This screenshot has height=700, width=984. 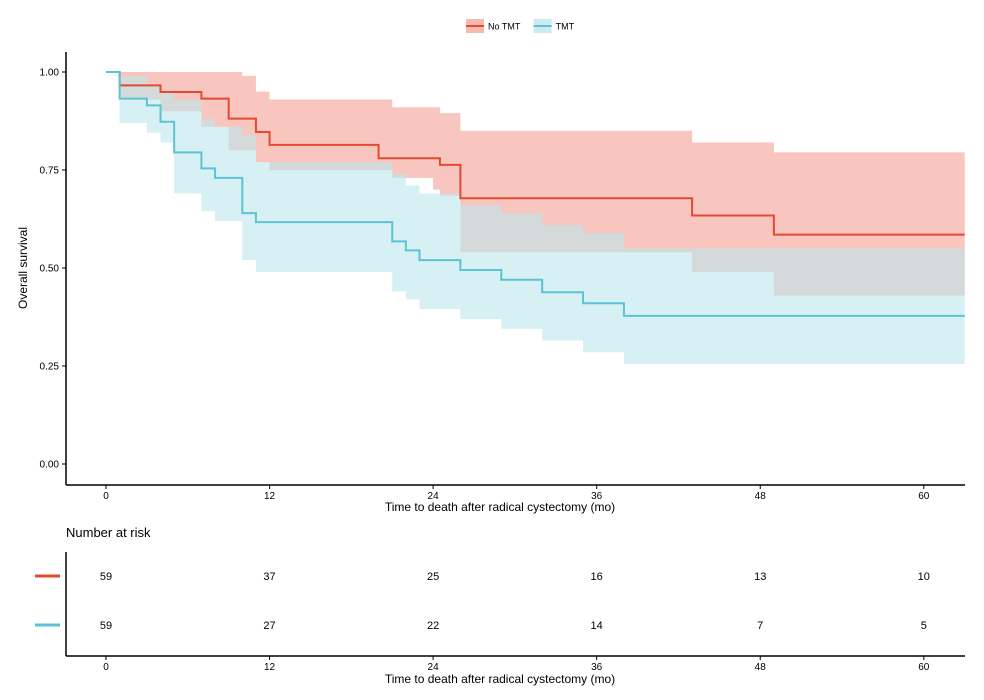 I want to click on risk-count: 25, so click(x=433, y=577).